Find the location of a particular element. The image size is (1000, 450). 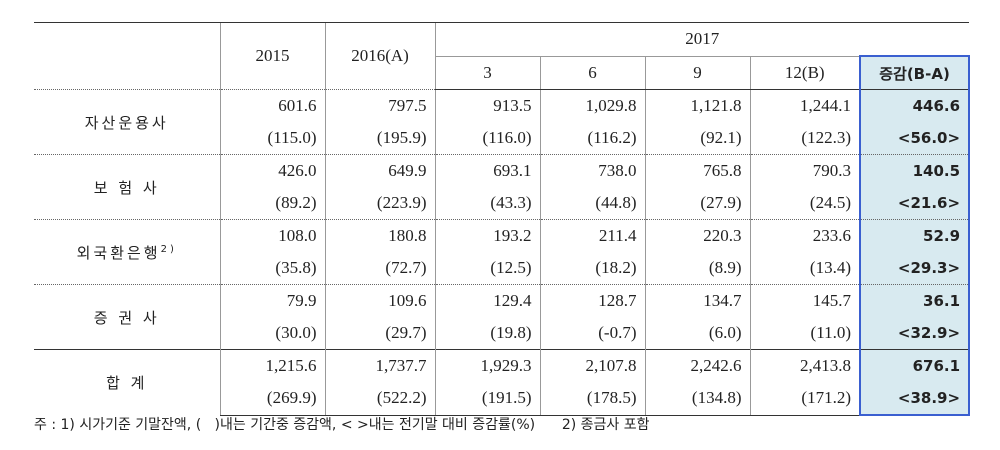

row-label-text: 증 권 사 is located at coordinates (126, 317).